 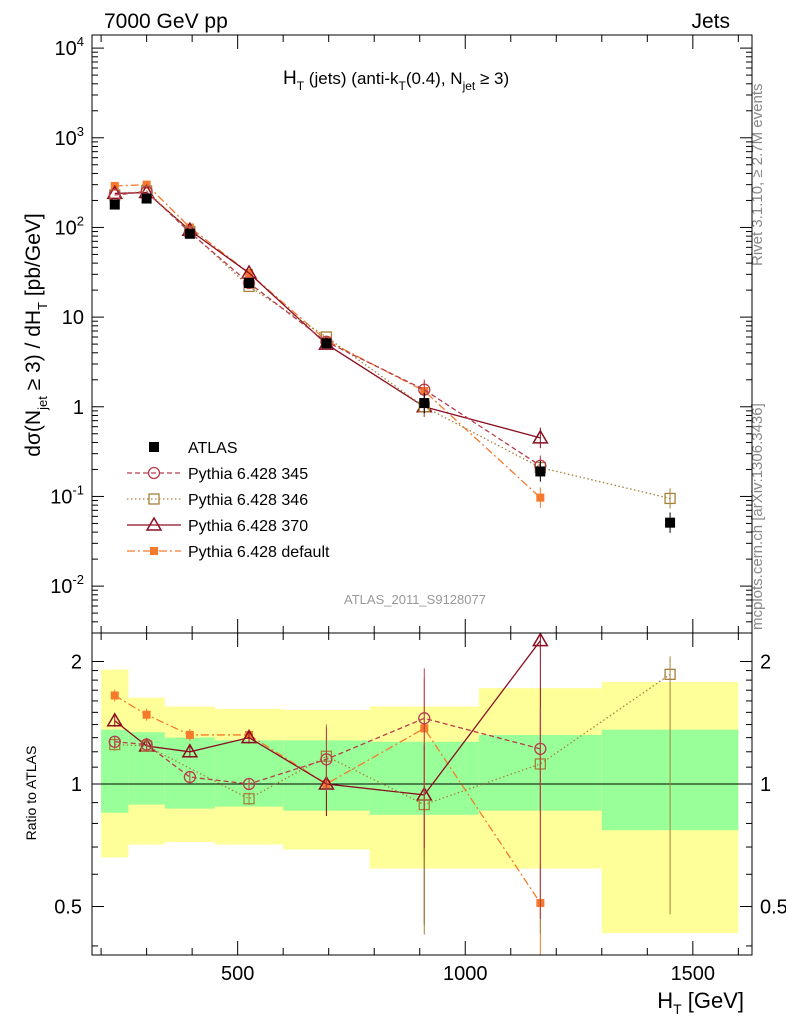 I want to click on series-line-p370, so click(x=327, y=315).